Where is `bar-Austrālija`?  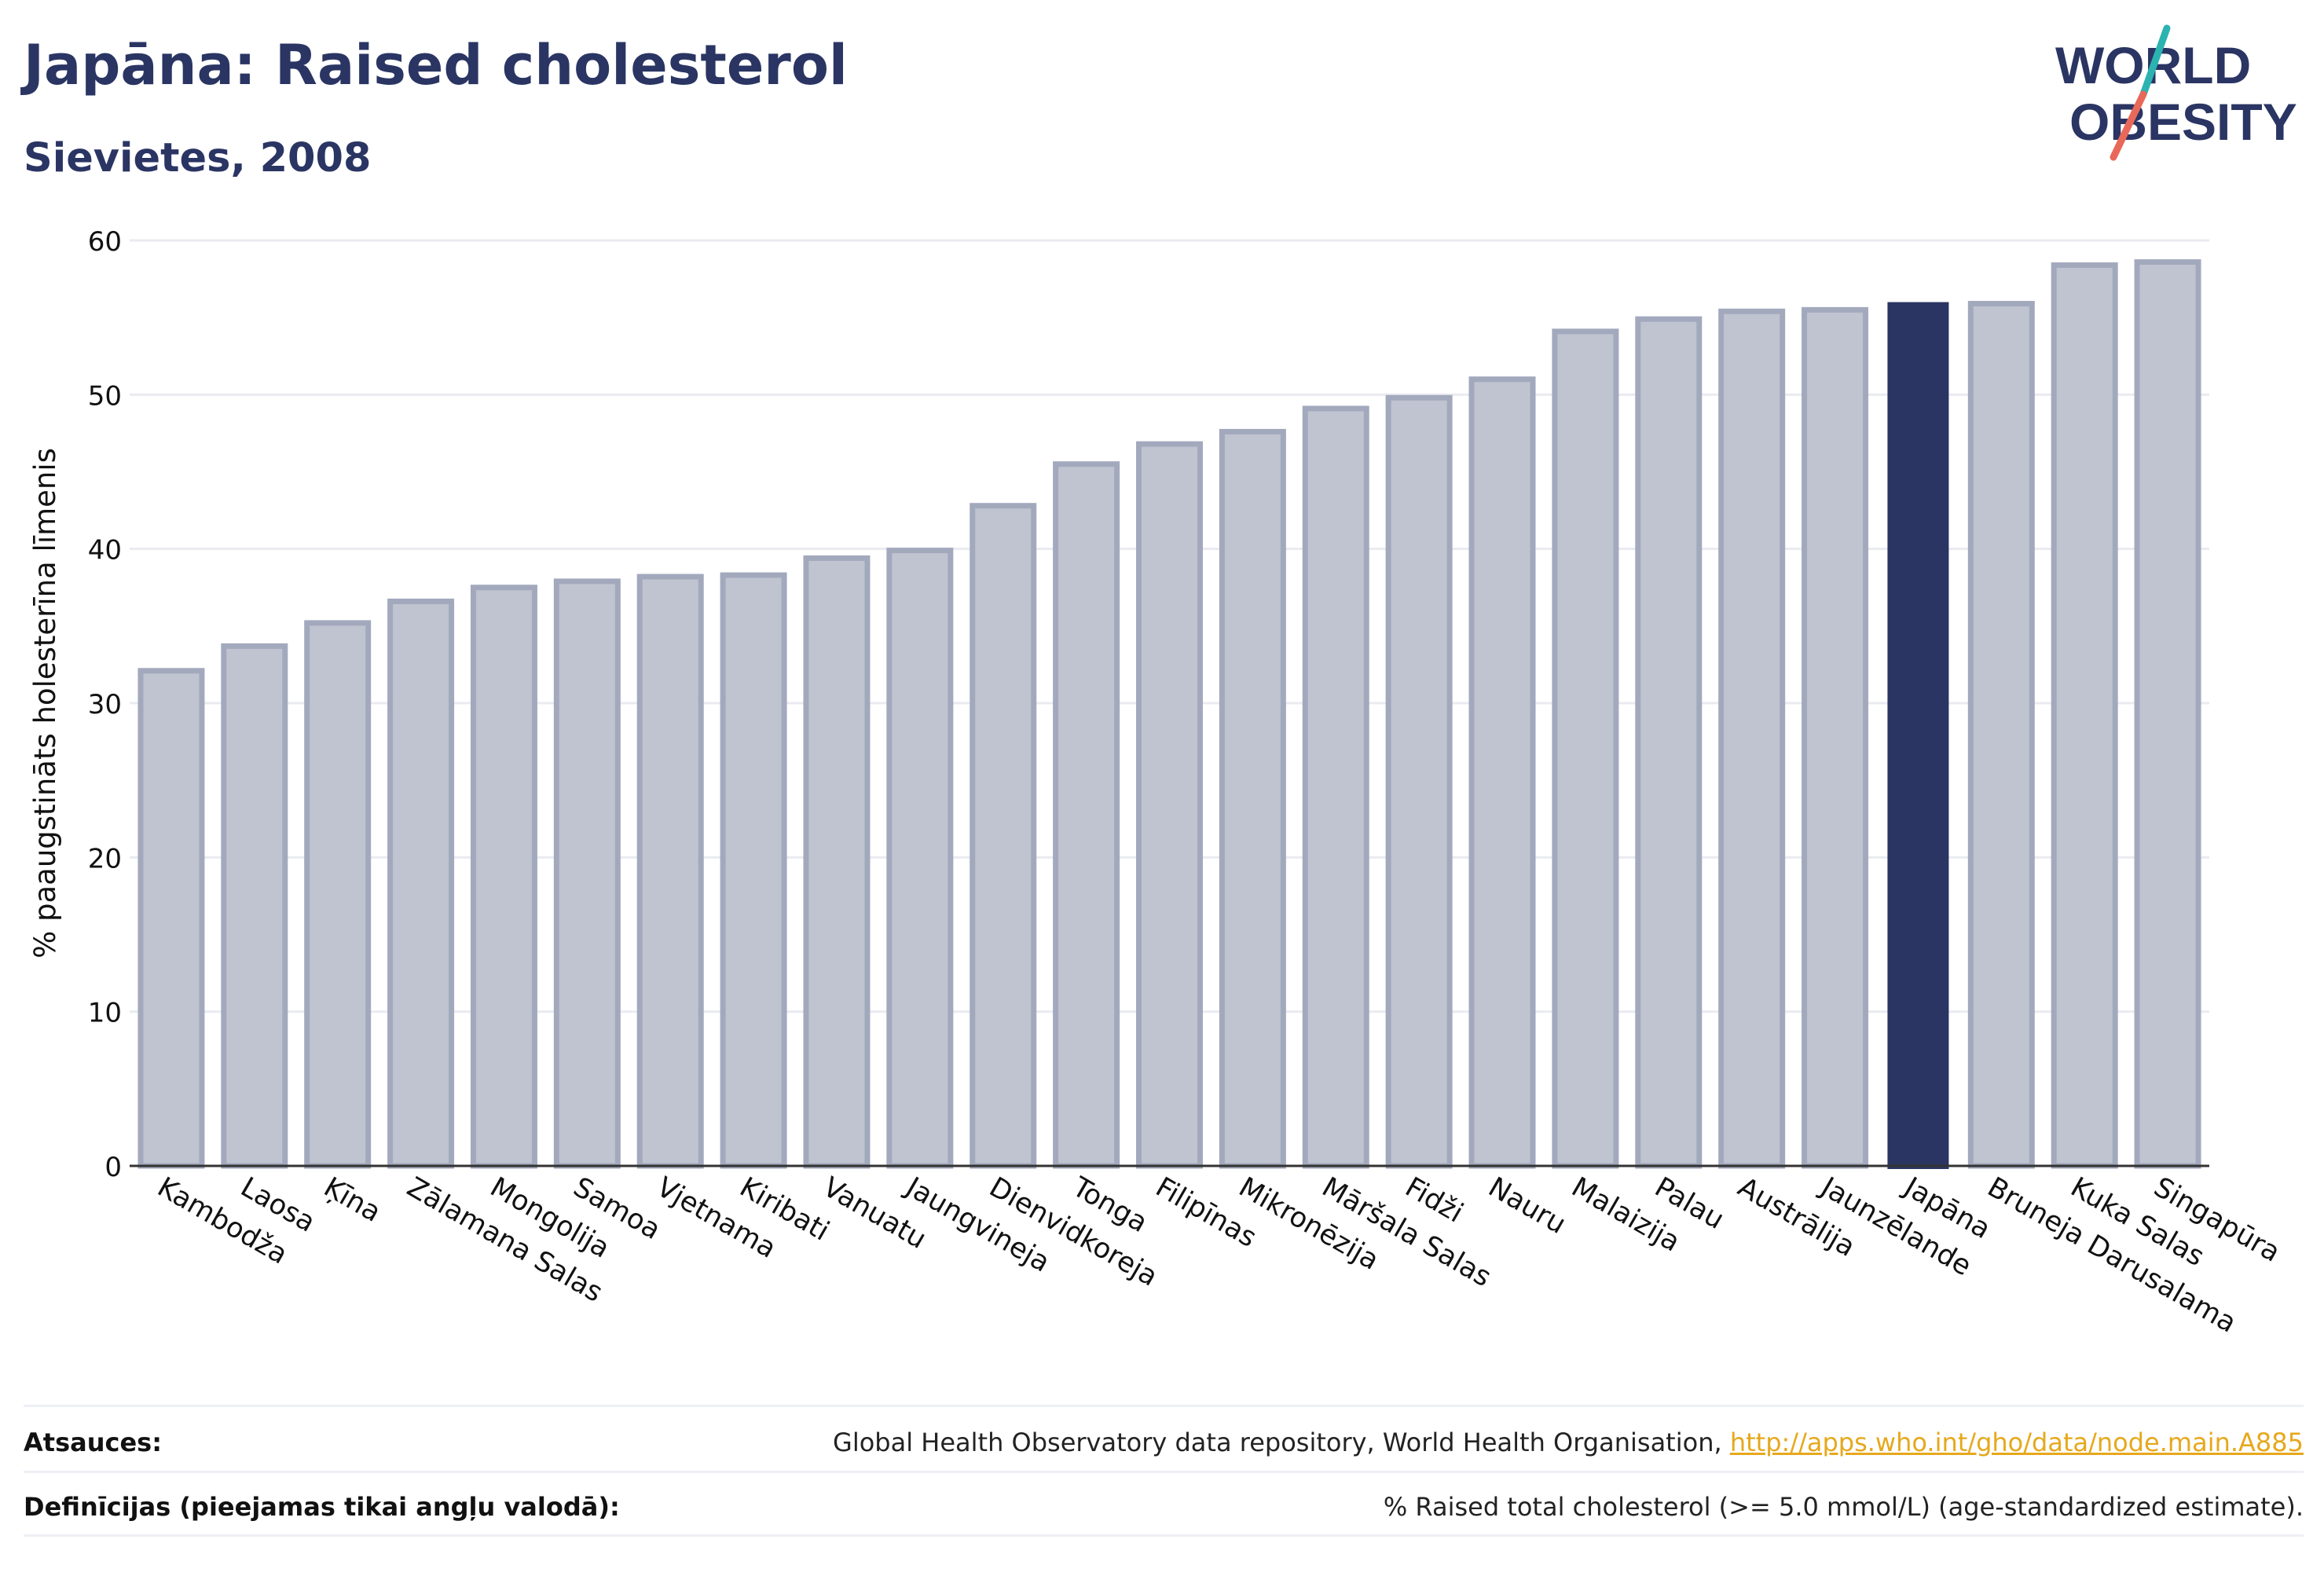
bar-Austrālija is located at coordinates (1752, 738).